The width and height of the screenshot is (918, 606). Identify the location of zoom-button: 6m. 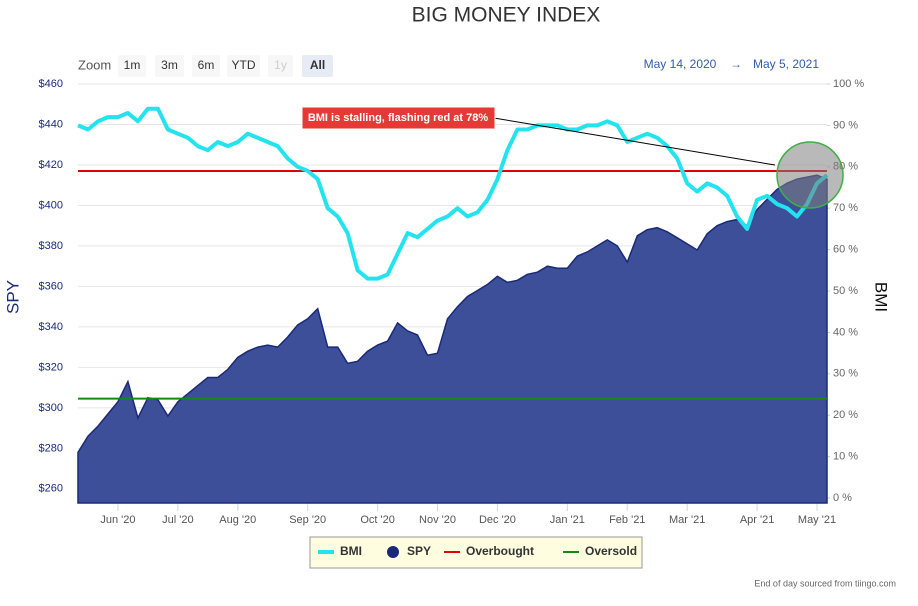
(206, 66).